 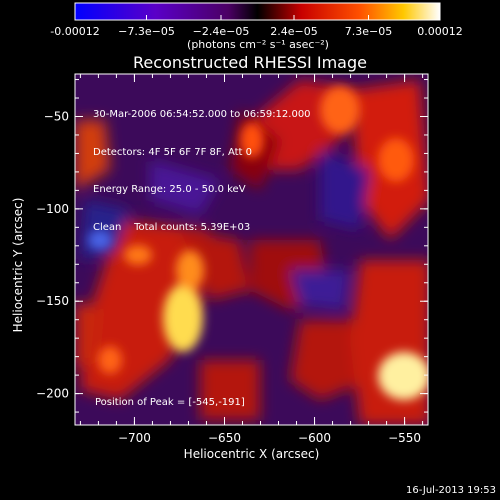 I want to click on annotation-energy: Energy Range: 25.0 - 50.0 keV, so click(x=169, y=189).